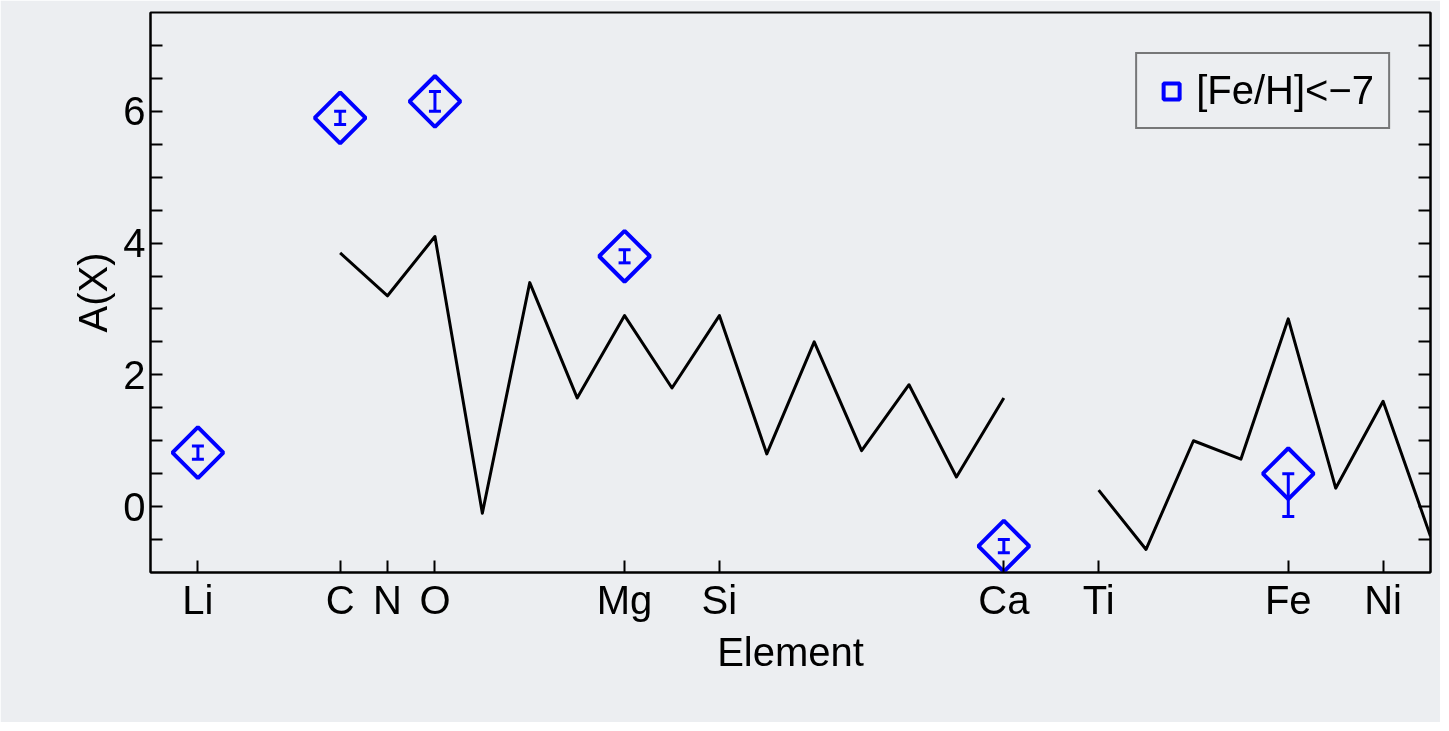 This screenshot has width=1449, height=731. I want to click on x-tick-label: C, so click(340, 599).